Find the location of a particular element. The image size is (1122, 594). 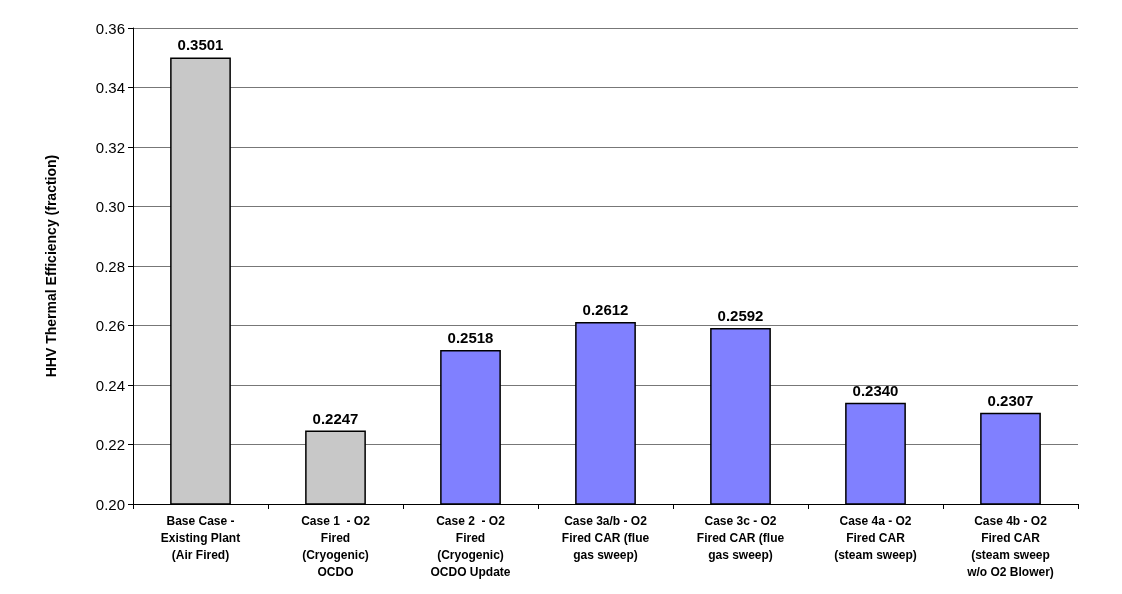

y-axis-title: HHV Thermal Efficiency (fraction) is located at coordinates (51, 266).